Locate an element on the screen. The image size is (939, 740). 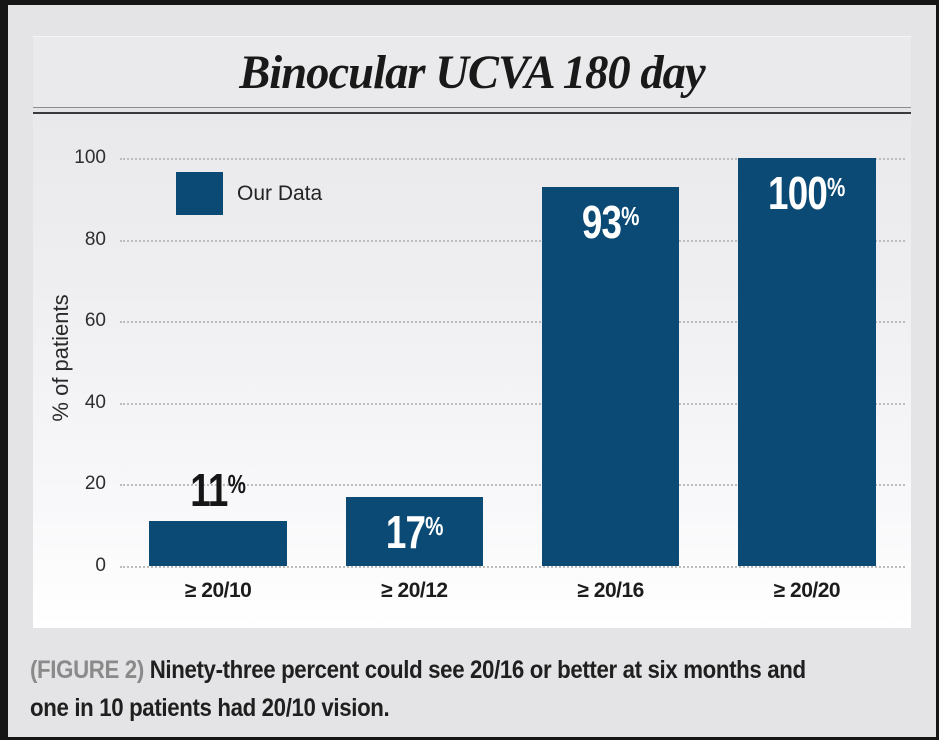
bar-slot: 17% is located at coordinates (414, 362).